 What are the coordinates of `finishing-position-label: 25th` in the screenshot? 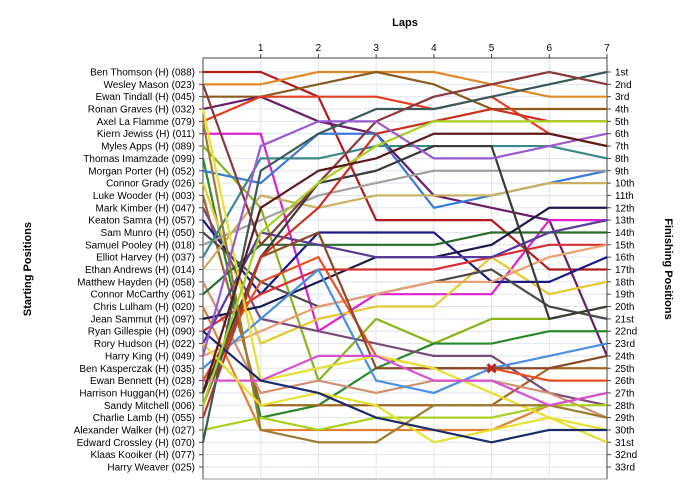 It's located at (624, 369).